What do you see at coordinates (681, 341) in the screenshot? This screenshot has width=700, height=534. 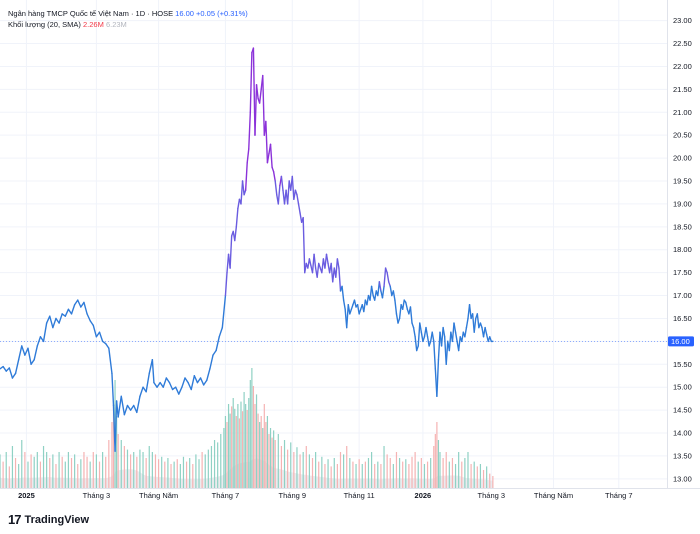 I see `last-price-badge: 16.00` at bounding box center [681, 341].